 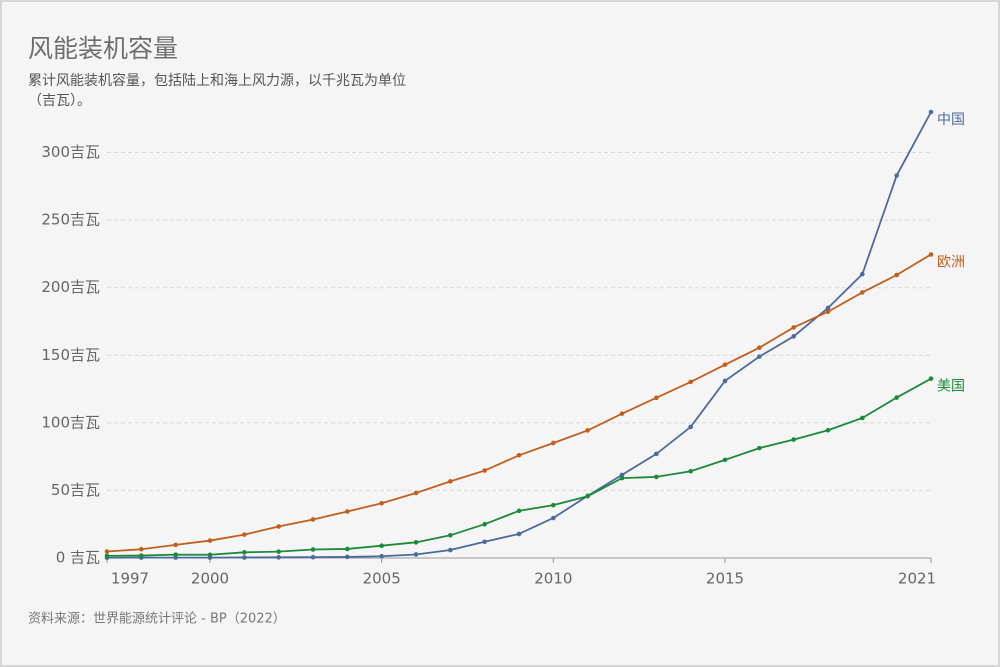 What do you see at coordinates (157, 619) in the screenshot?
I see `source: 资料来源：世界能源统计评论 - BP（2022）` at bounding box center [157, 619].